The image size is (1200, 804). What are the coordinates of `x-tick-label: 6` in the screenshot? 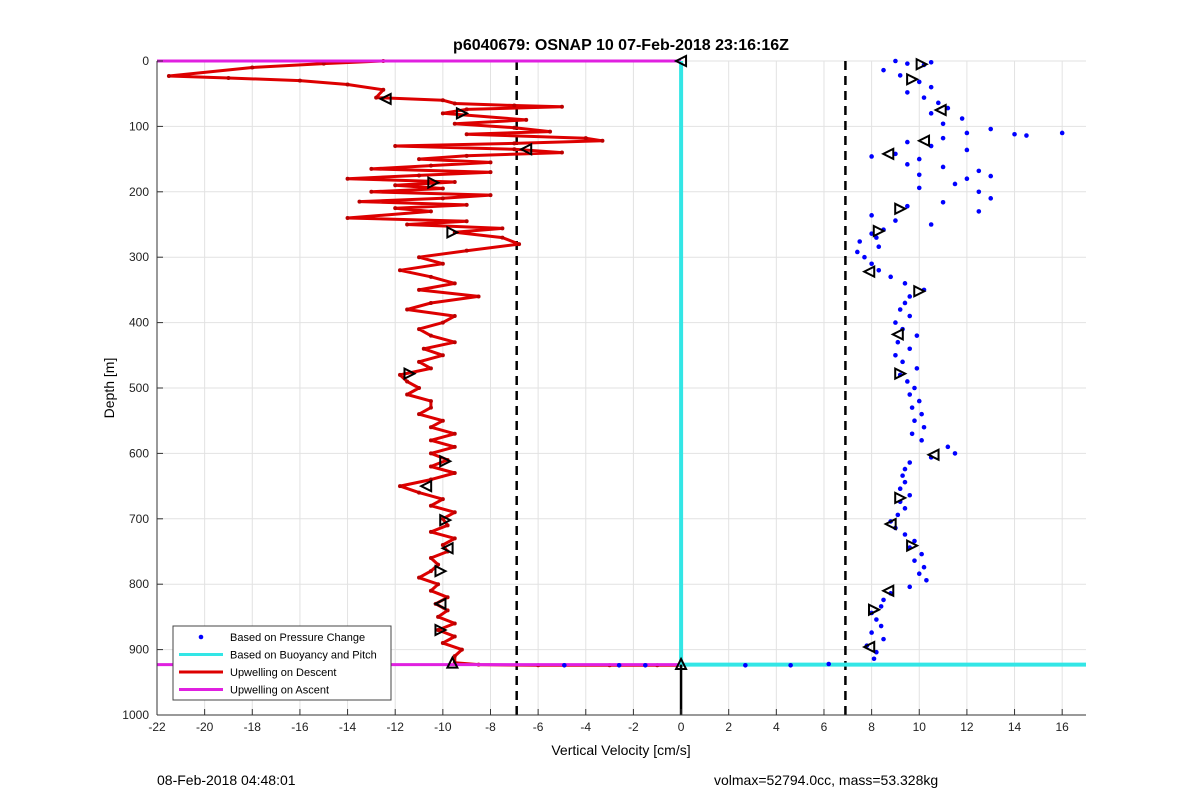 It's located at (824, 727).